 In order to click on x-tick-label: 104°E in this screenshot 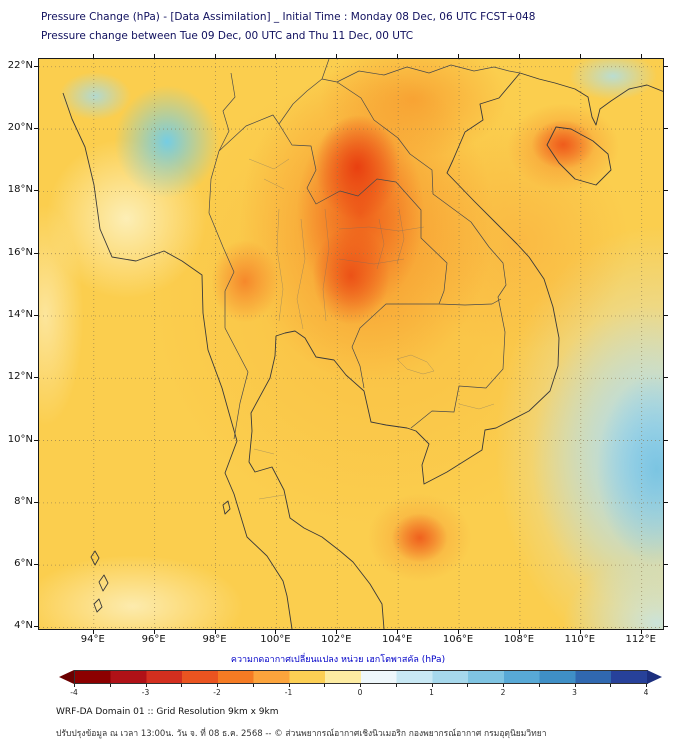, I will do `click(397, 639)`.